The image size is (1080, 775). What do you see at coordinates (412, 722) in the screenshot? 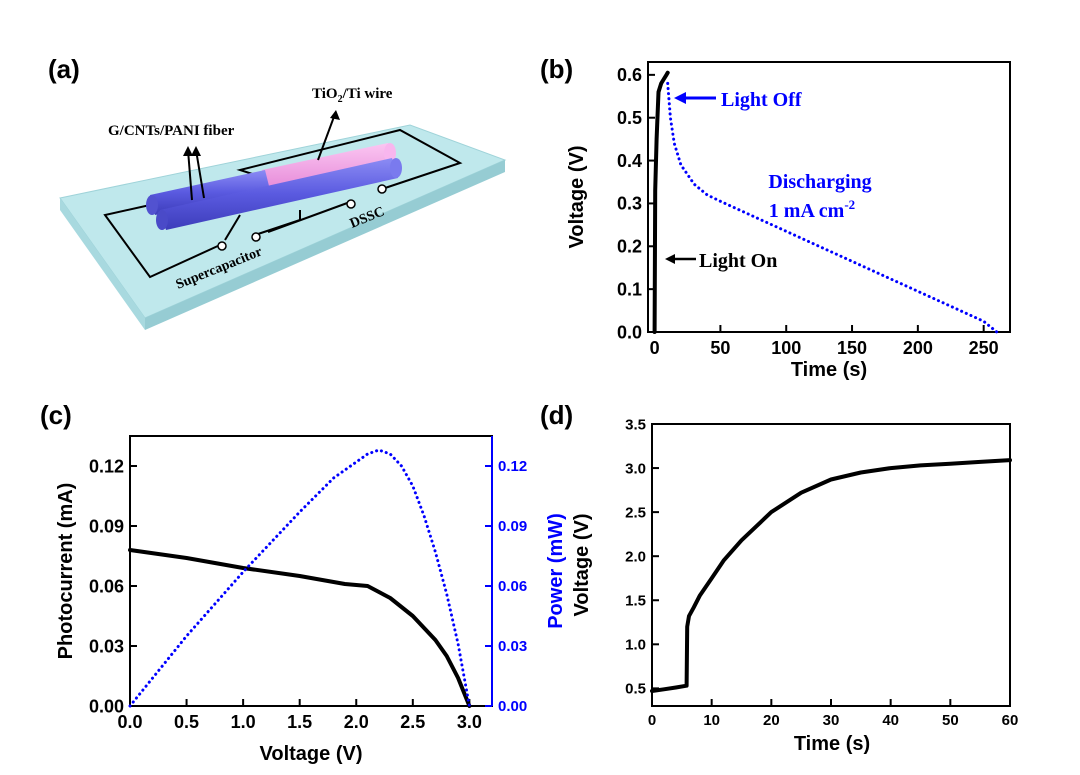
I see `x-tick-label: 2.5` at bounding box center [412, 722].